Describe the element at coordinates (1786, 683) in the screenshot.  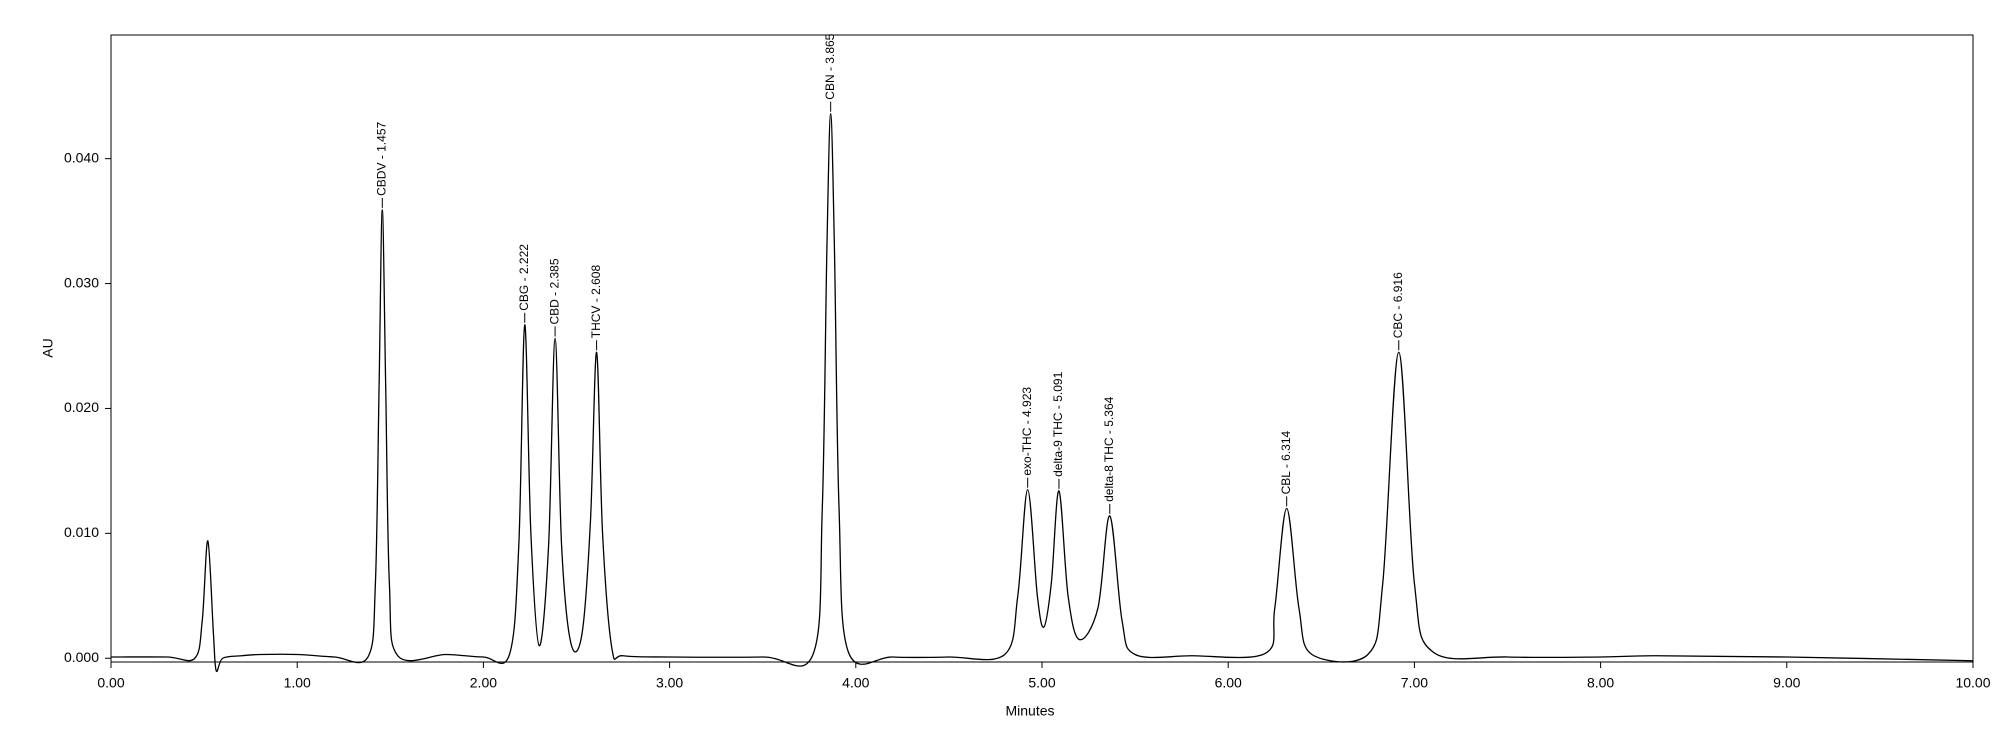
I see `x-tick-label: 9.00` at that location.